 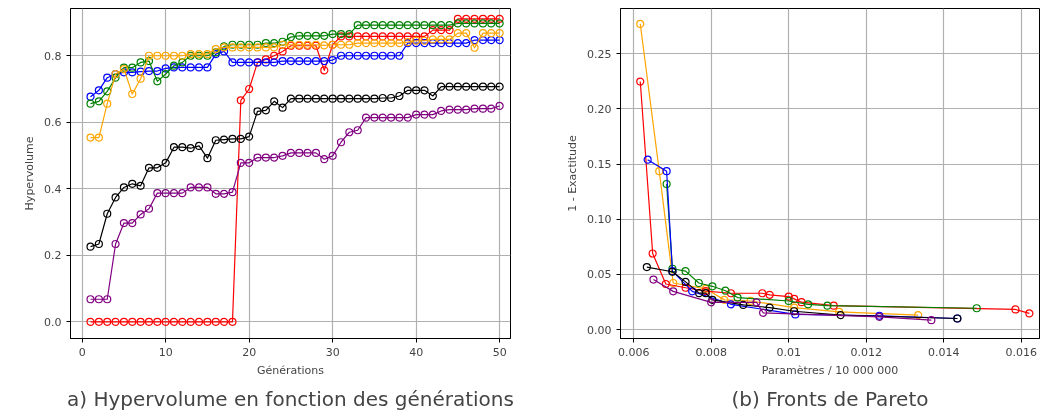 What do you see at coordinates (830, 370) in the screenshot?
I see `x-axis-title: Paramètres / 10 000 000` at bounding box center [830, 370].